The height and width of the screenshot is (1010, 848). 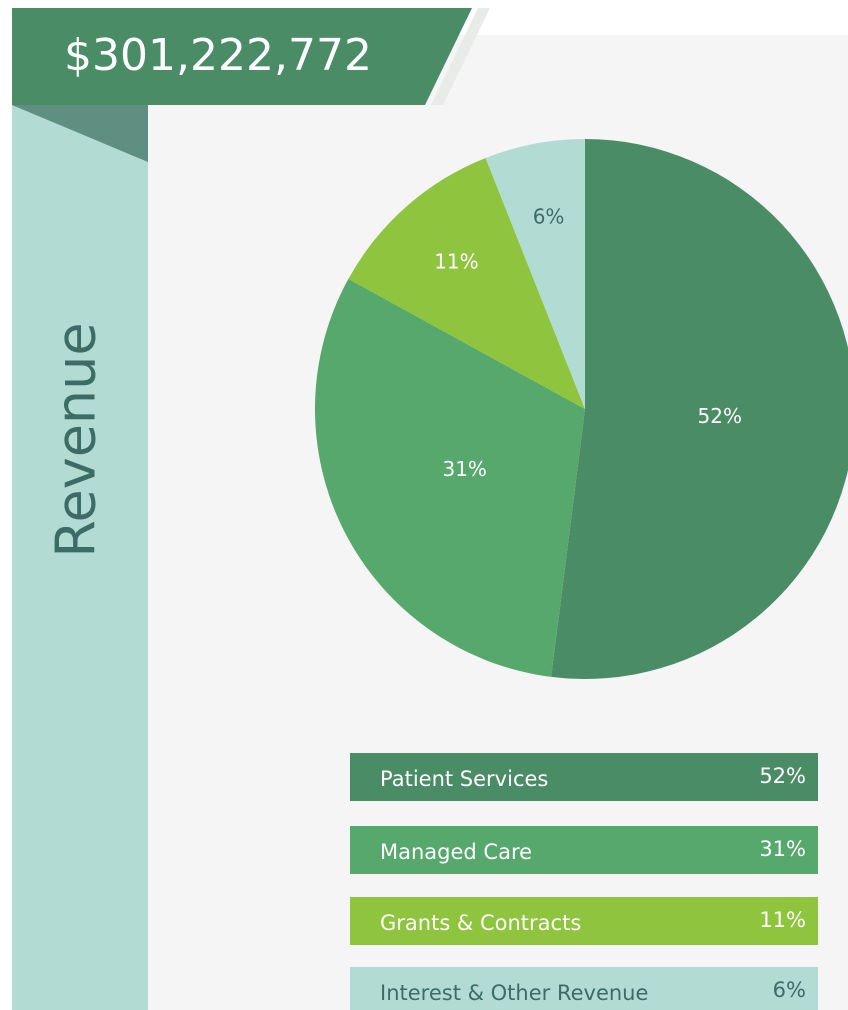 I want to click on legend-label: Managed Care, so click(x=456, y=852).